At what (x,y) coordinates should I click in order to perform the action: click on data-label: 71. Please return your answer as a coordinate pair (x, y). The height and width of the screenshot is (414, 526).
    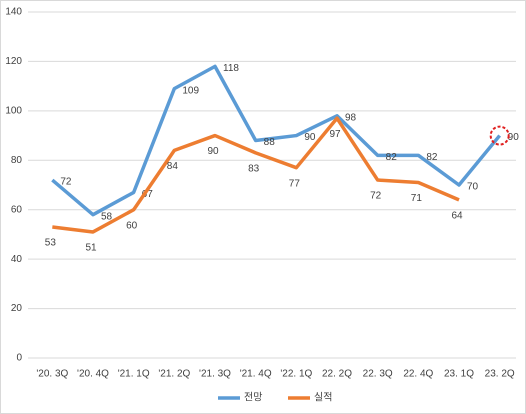
    Looking at the image, I should click on (417, 198).